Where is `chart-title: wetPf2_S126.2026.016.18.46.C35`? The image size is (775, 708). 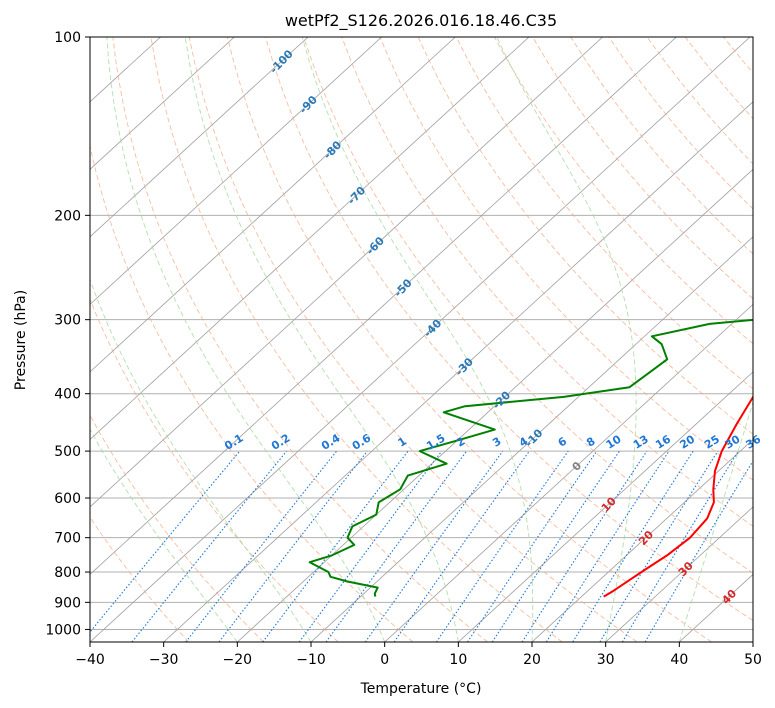 chart-title: wetPf2_S126.2026.016.18.46.C35 is located at coordinates (421, 21).